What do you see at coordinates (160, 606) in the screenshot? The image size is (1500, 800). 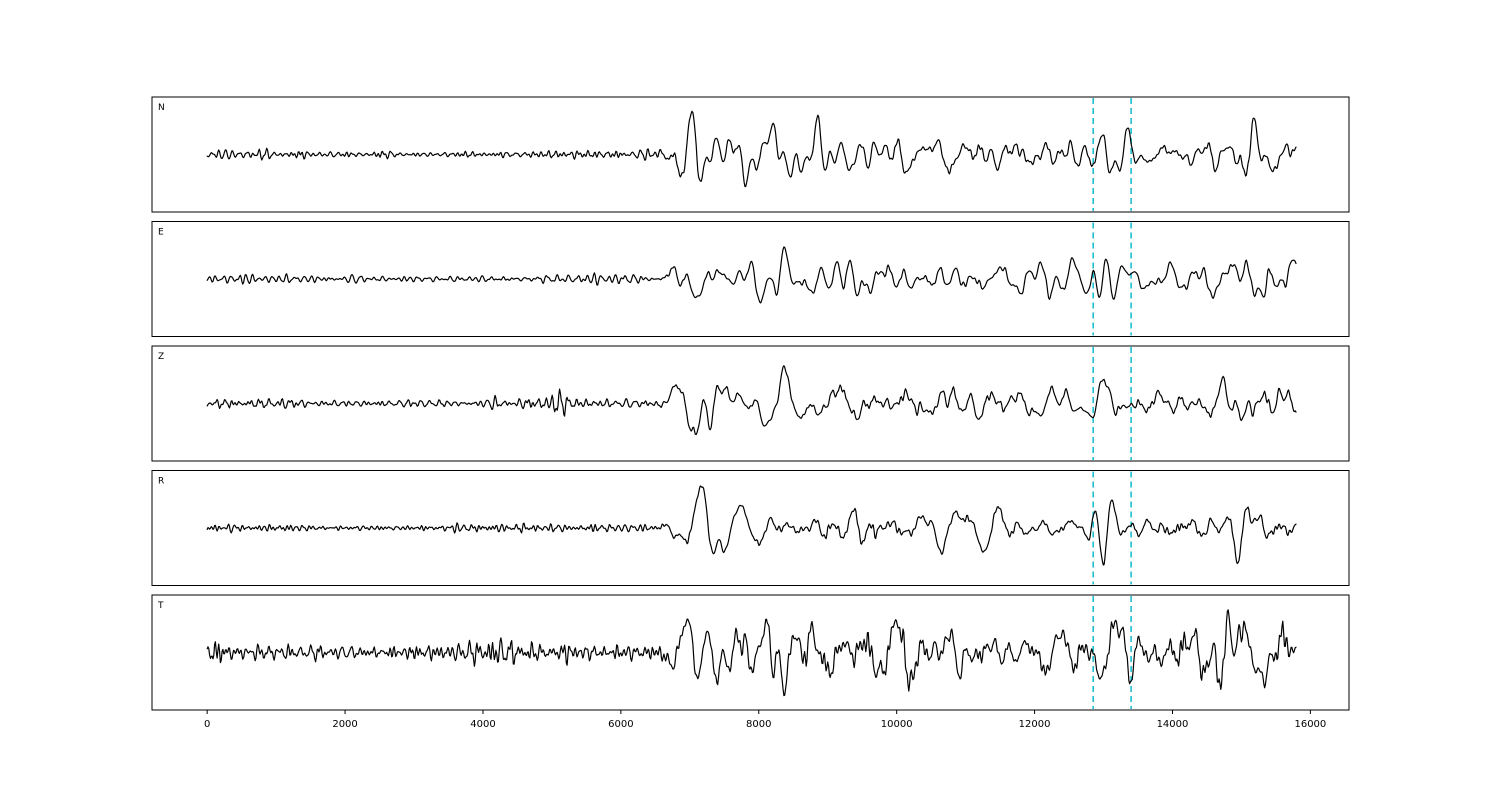 I see `panel-label-T: T` at bounding box center [160, 606].